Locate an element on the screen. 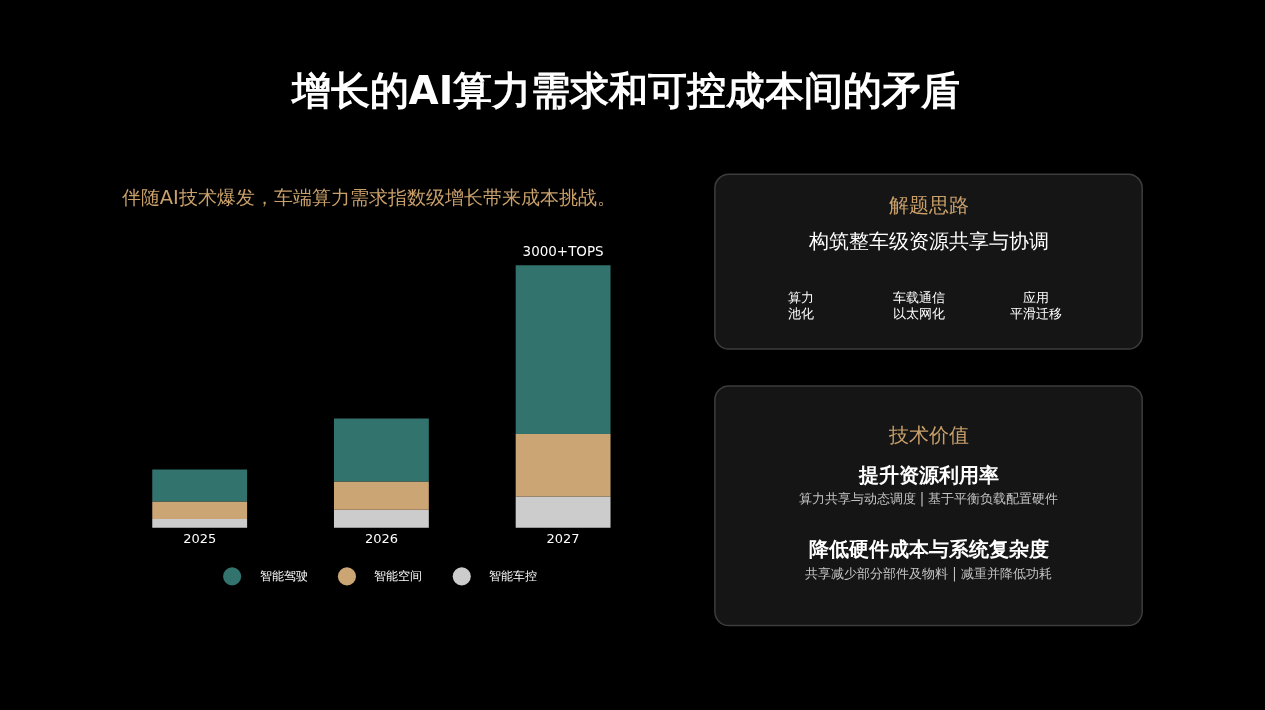  x-tick-label: 2027 is located at coordinates (563, 539).